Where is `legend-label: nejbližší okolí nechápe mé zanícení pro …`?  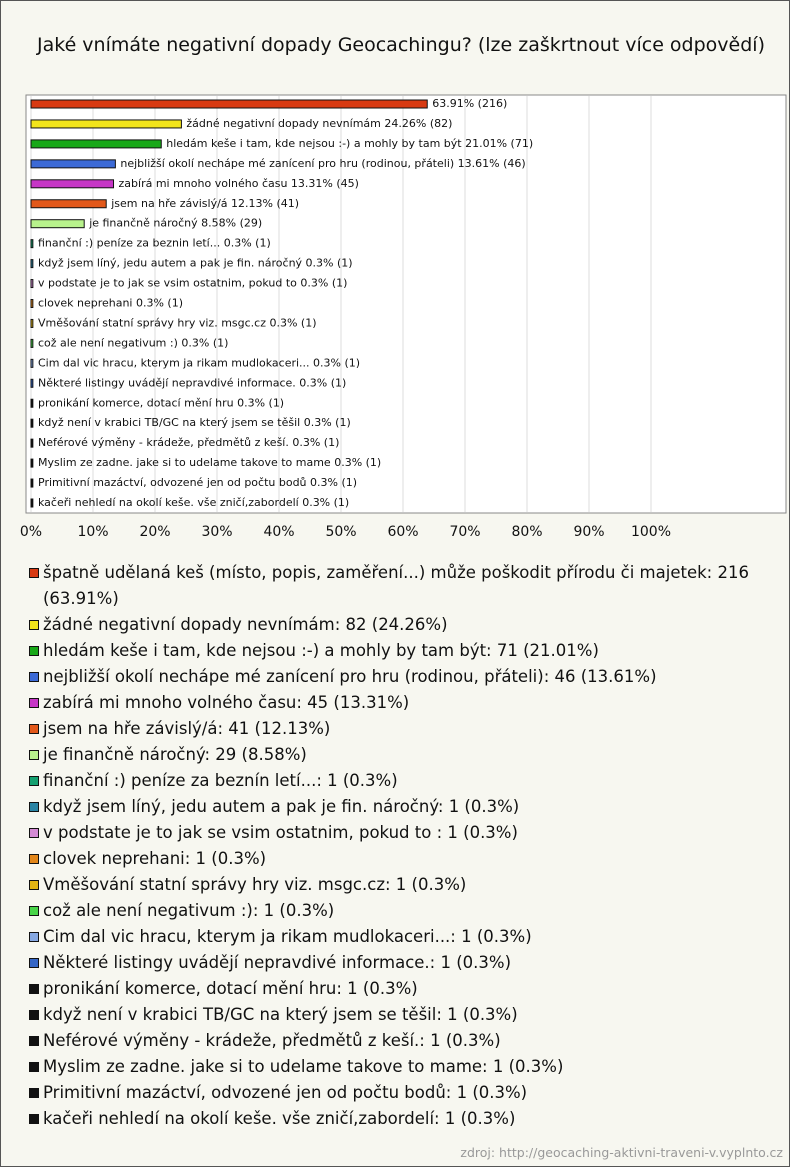 legend-label: nejbližší okolí nechápe mé zanícení pro … is located at coordinates (350, 676).